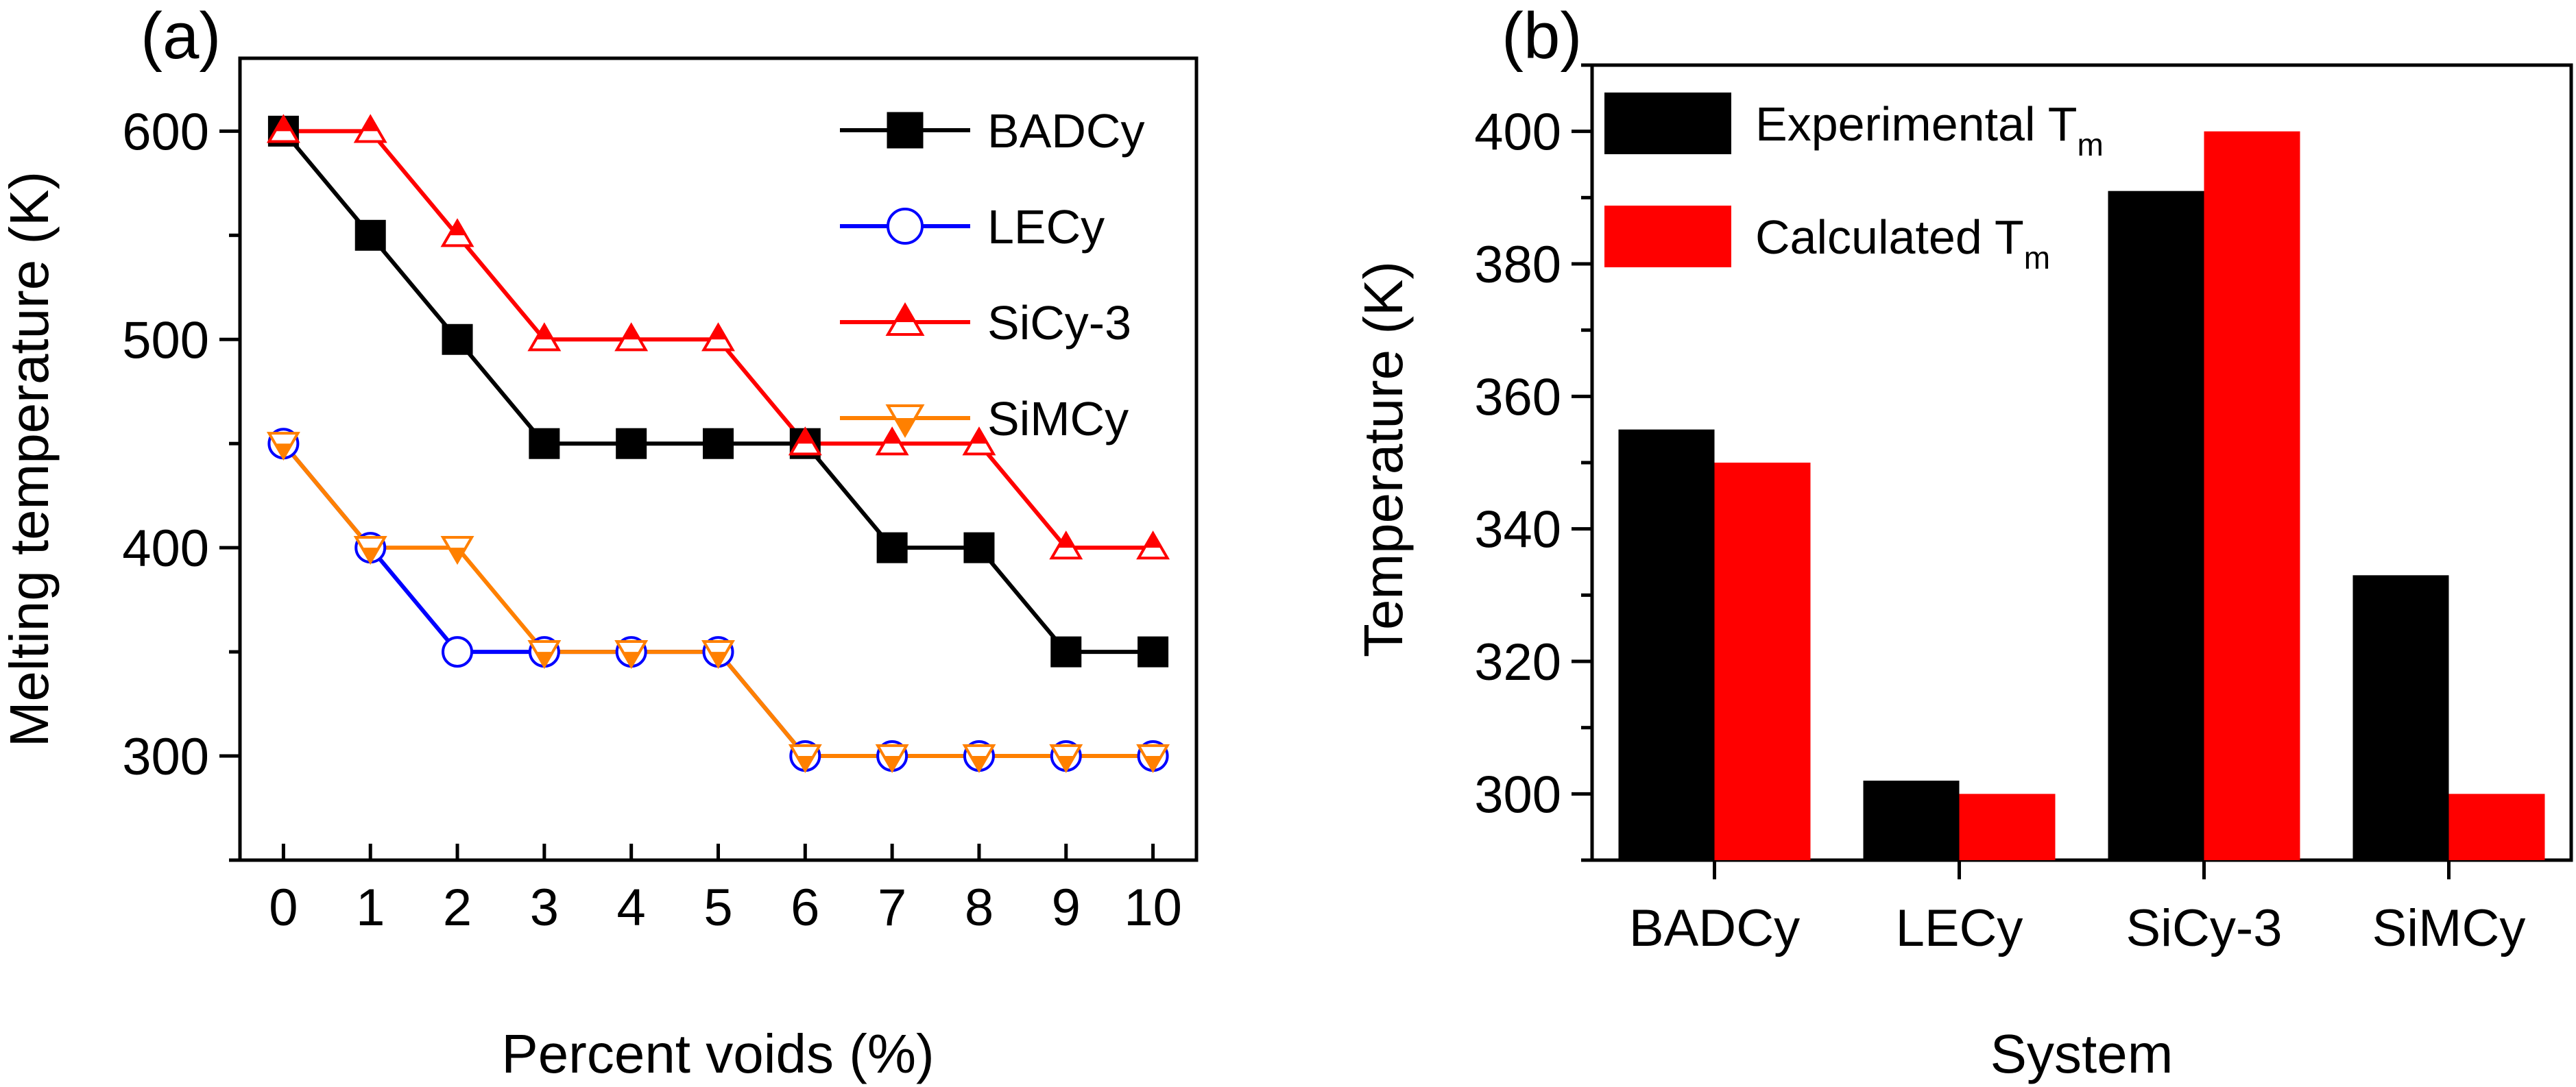 The image size is (2576, 1087). Describe the element at coordinates (892, 908) in the screenshot. I see `x-tick-label: 7` at that location.